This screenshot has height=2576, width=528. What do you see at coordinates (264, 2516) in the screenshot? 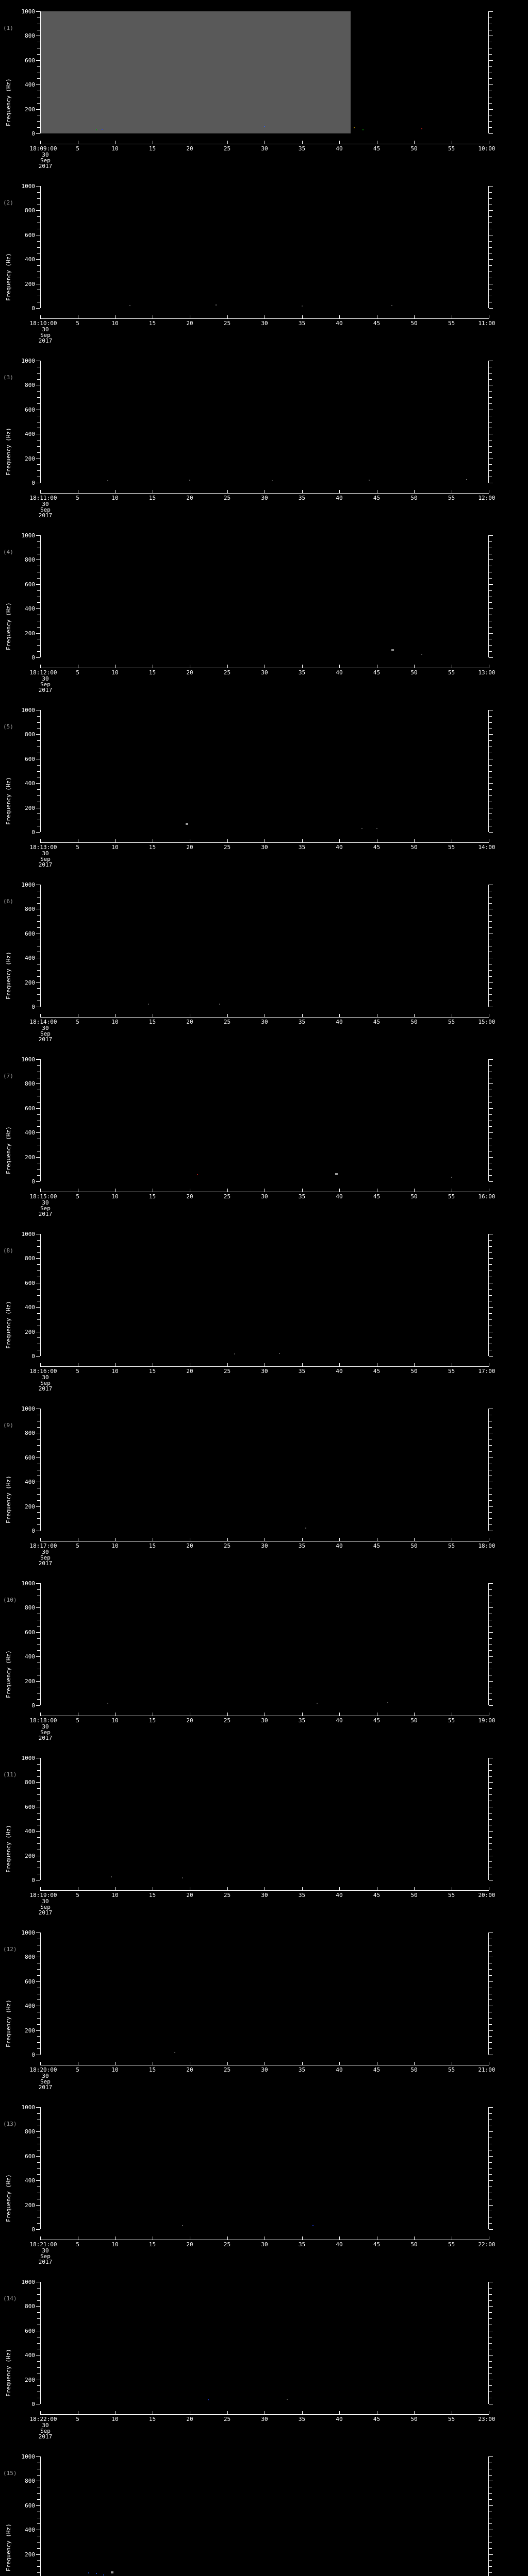
I see `spectrogram-image` at bounding box center [264, 2516].